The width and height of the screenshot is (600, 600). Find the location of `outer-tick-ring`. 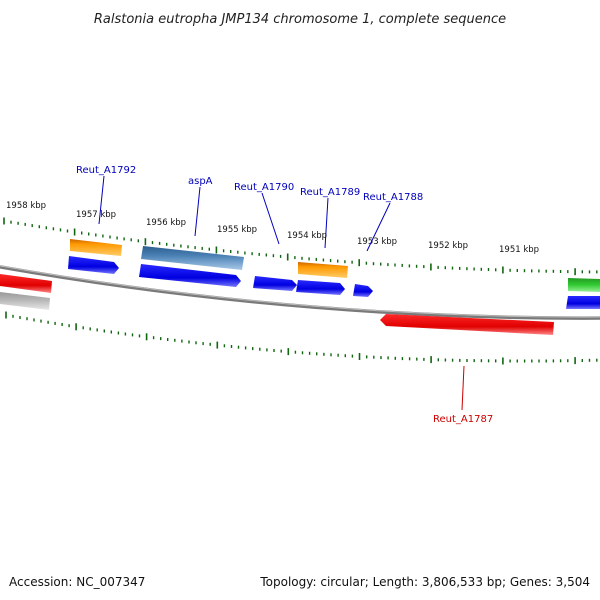

outer-tick-ring is located at coordinates (300, 246).